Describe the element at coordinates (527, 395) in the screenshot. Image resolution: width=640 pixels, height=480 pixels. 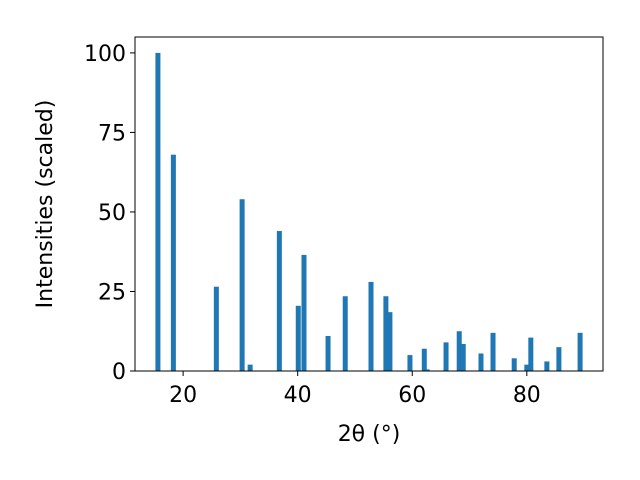
I see `x-tick-label: 80` at that location.